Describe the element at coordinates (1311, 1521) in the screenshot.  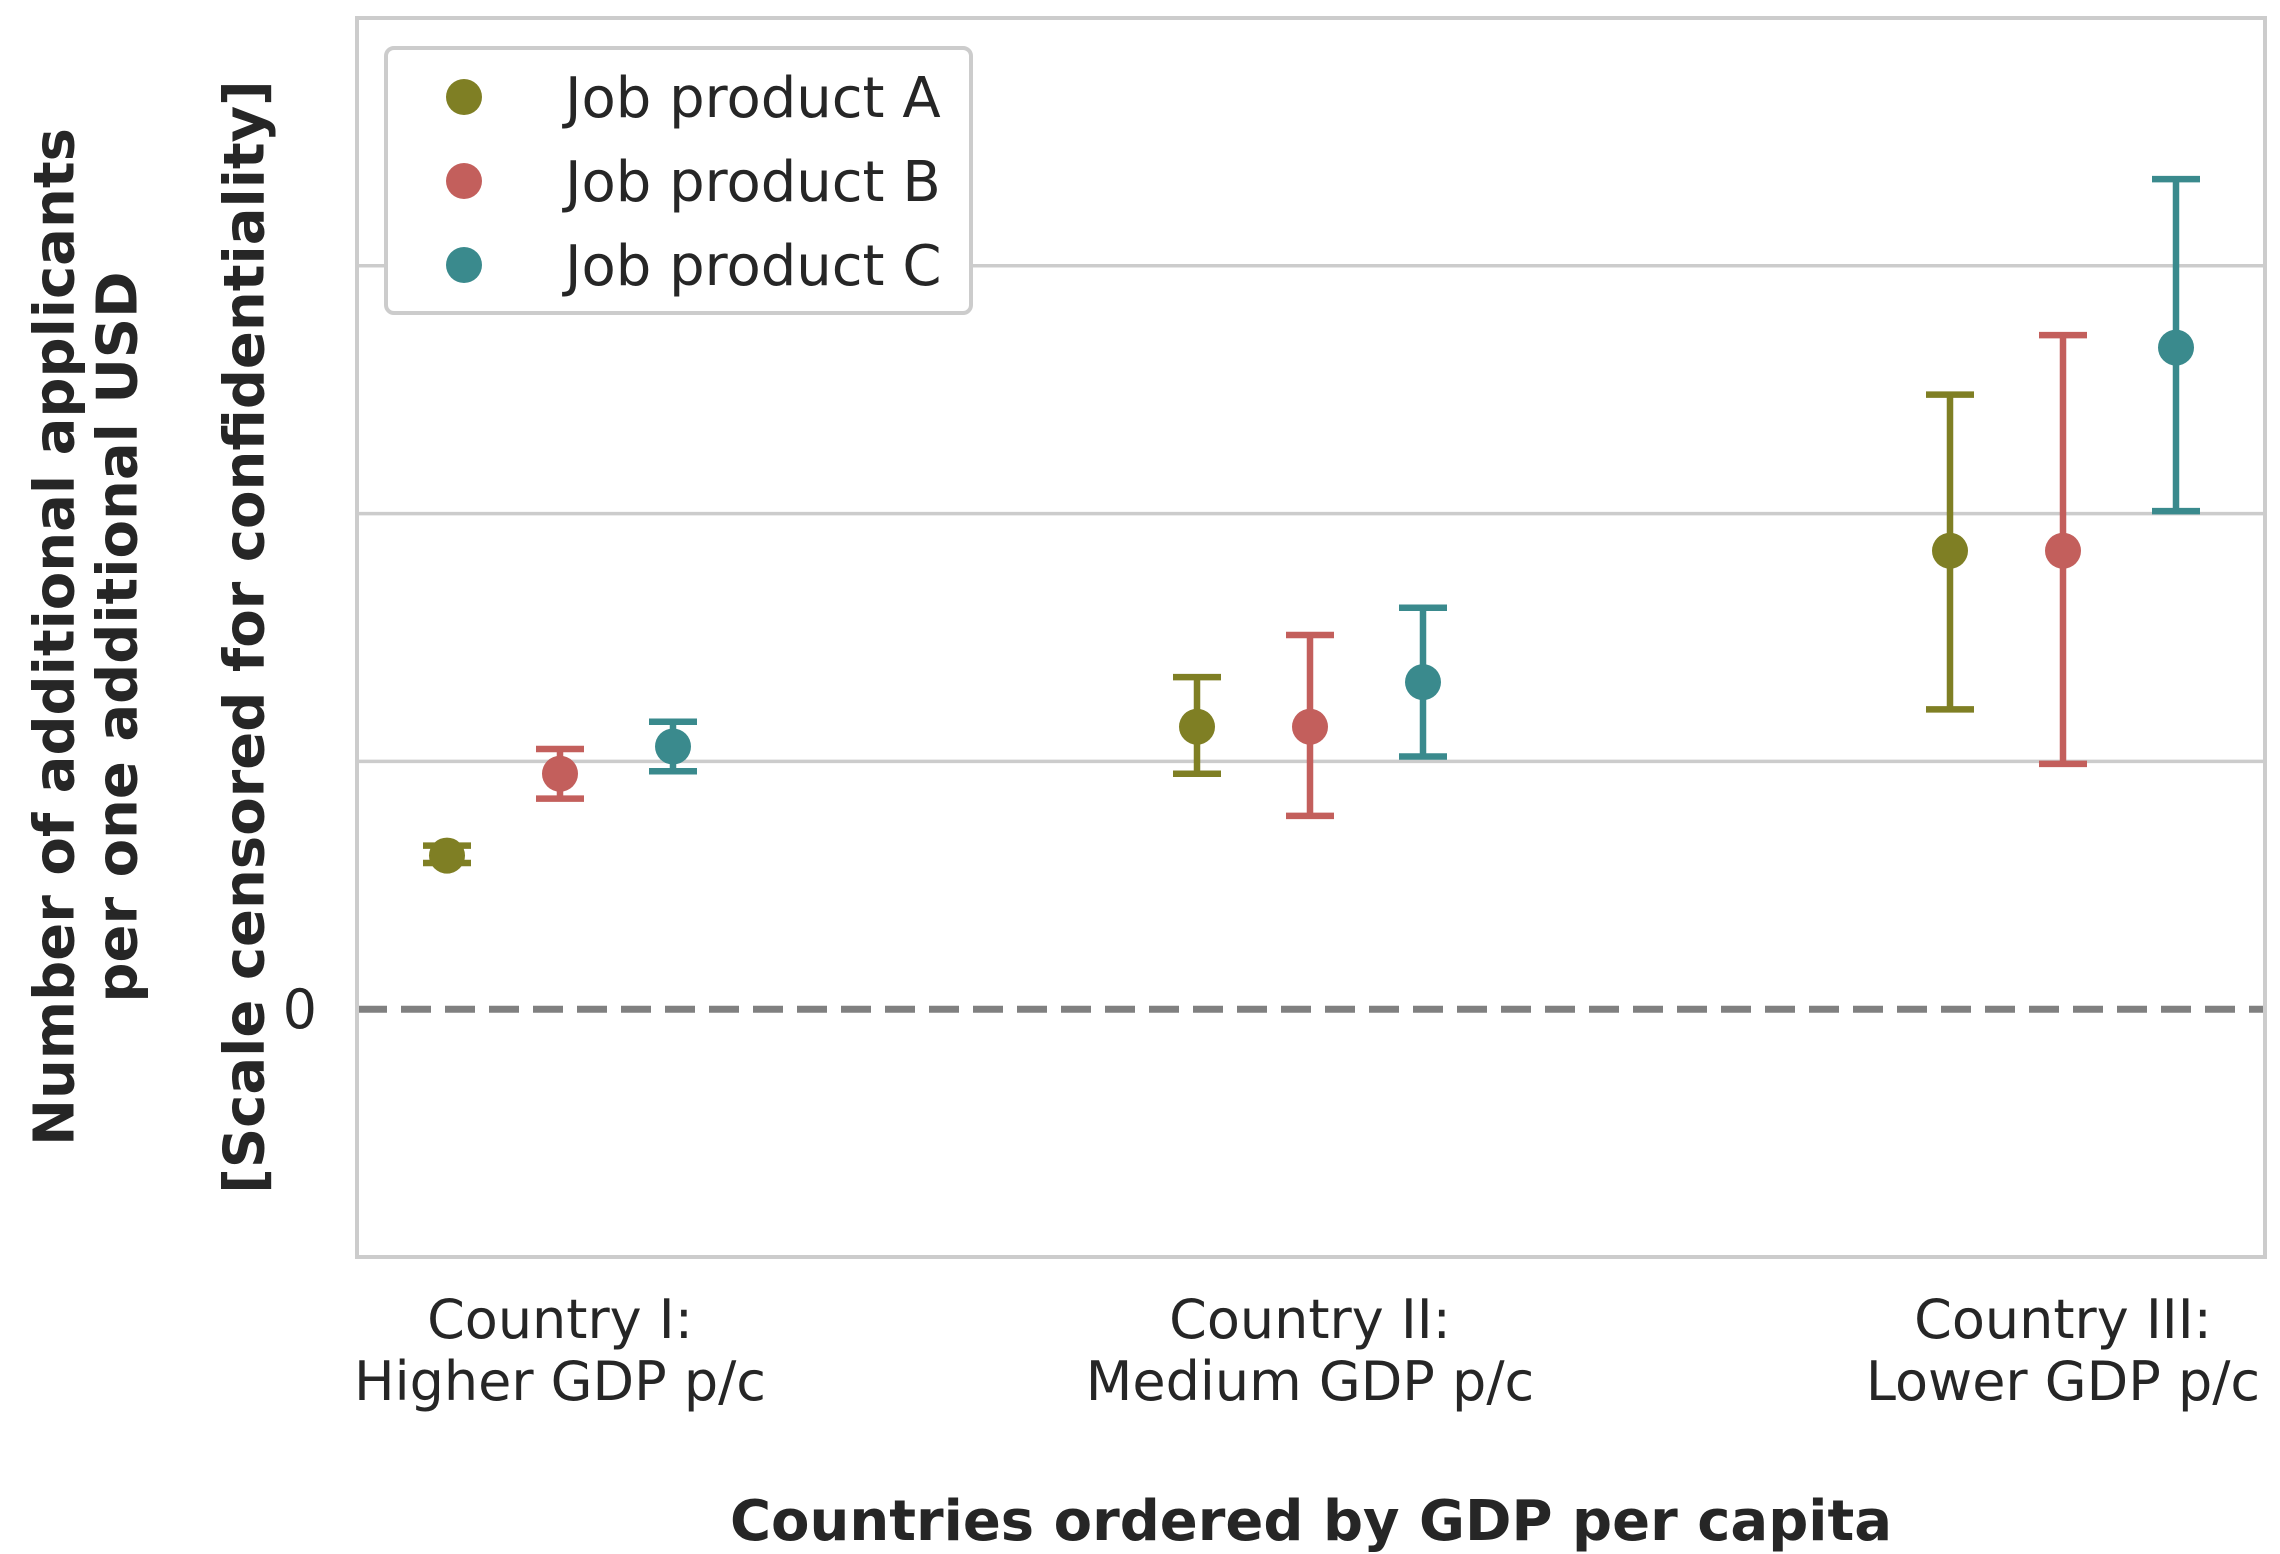
I see `x-axis-title: Countries ordered by GDP per capita` at that location.